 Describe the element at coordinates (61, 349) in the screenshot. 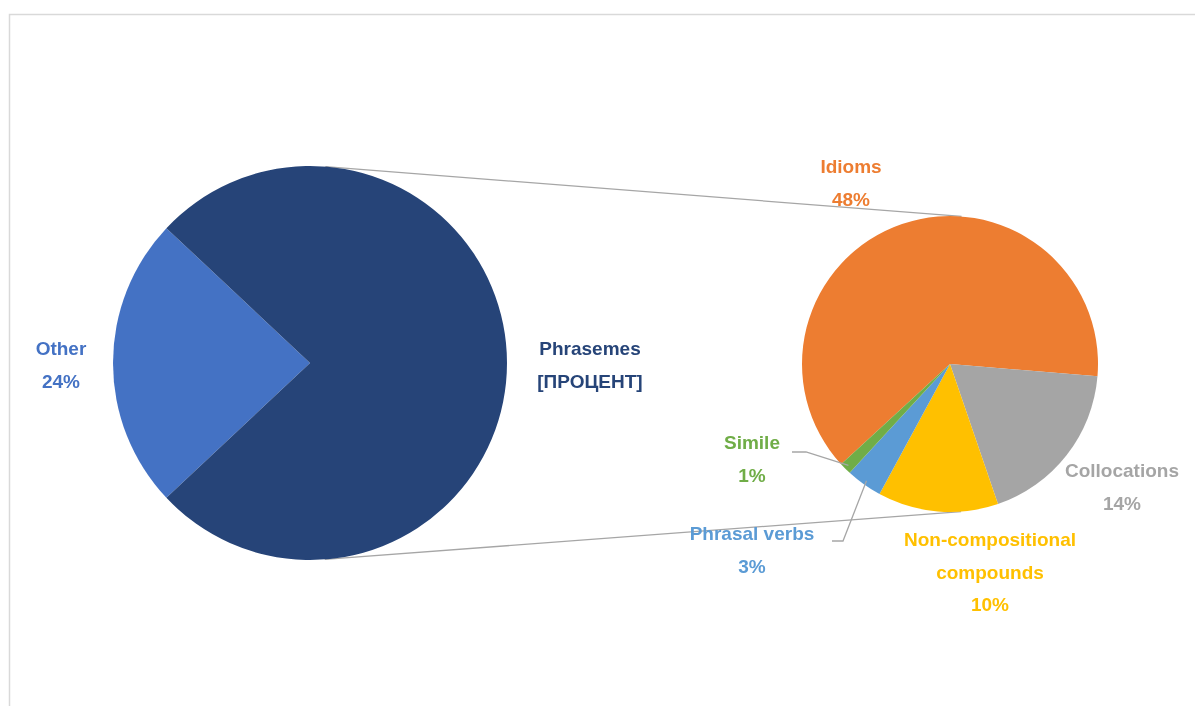

I see `slice-label: Other` at that location.